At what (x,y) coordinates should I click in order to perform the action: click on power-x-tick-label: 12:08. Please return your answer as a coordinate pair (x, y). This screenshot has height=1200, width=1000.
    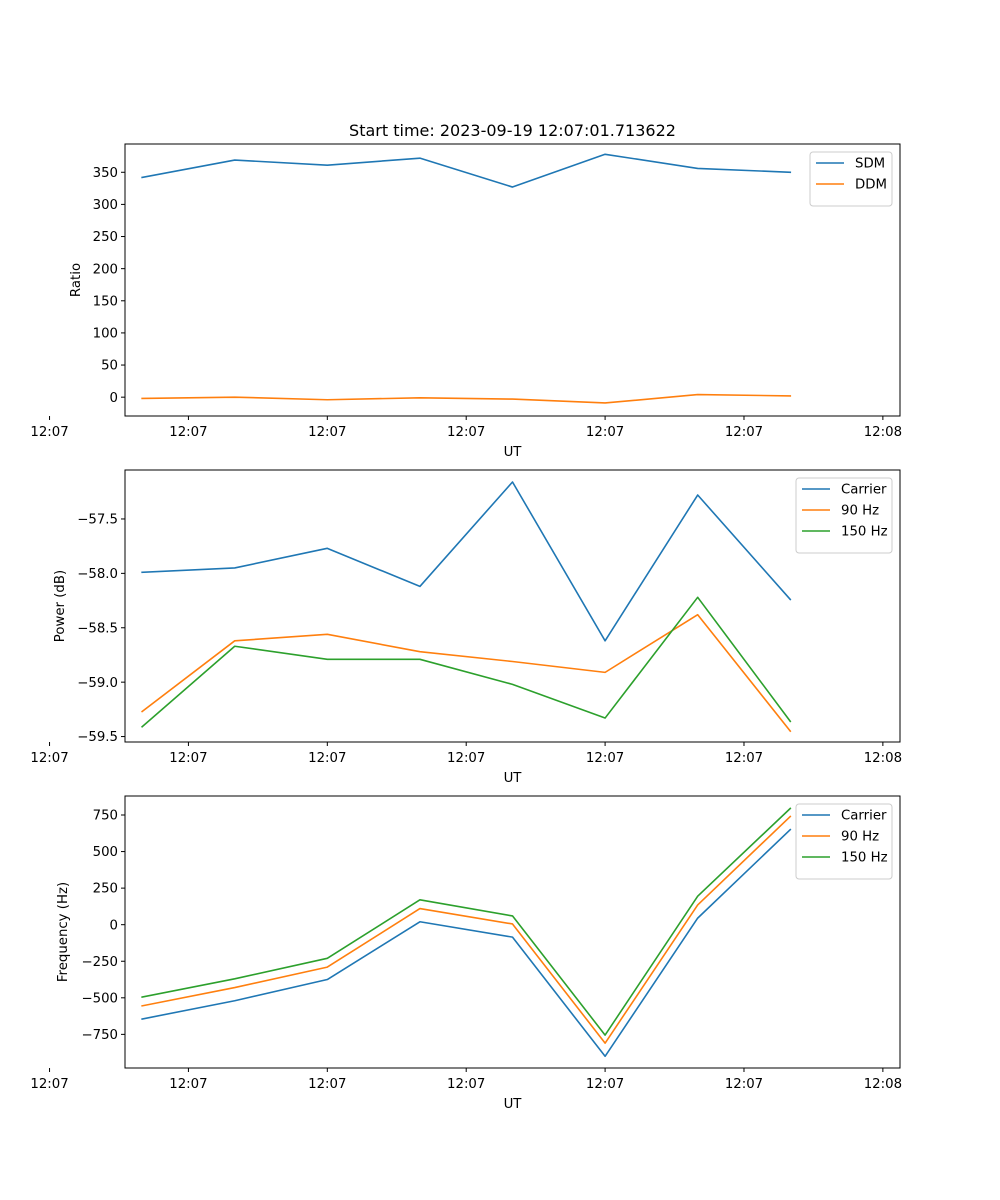
    Looking at the image, I should click on (883, 758).